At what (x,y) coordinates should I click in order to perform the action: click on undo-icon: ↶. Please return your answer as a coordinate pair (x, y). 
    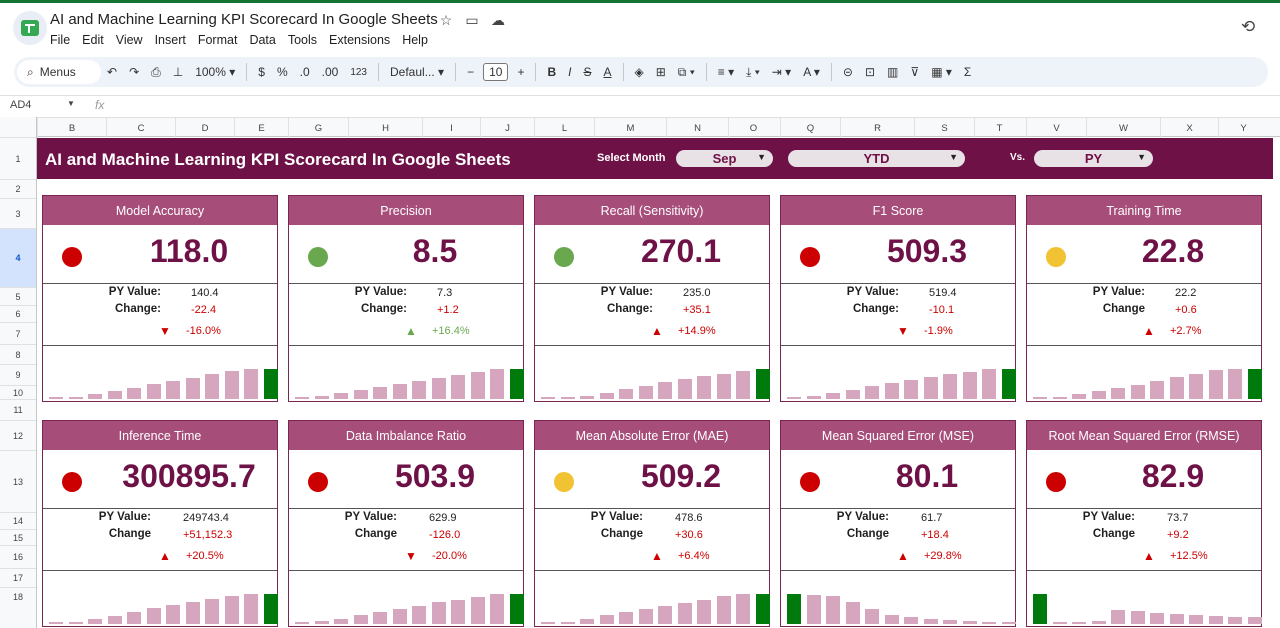
    Looking at the image, I should click on (112, 72).